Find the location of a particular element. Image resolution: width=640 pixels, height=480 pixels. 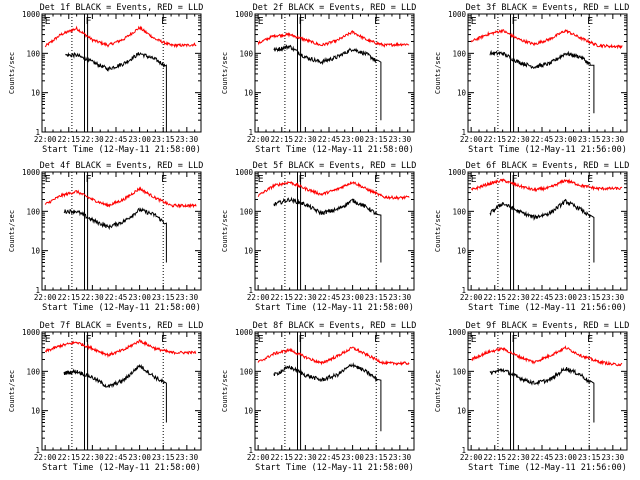

panel-title: Det 5f BLACK = Events, RED = LLD is located at coordinates (335, 166).